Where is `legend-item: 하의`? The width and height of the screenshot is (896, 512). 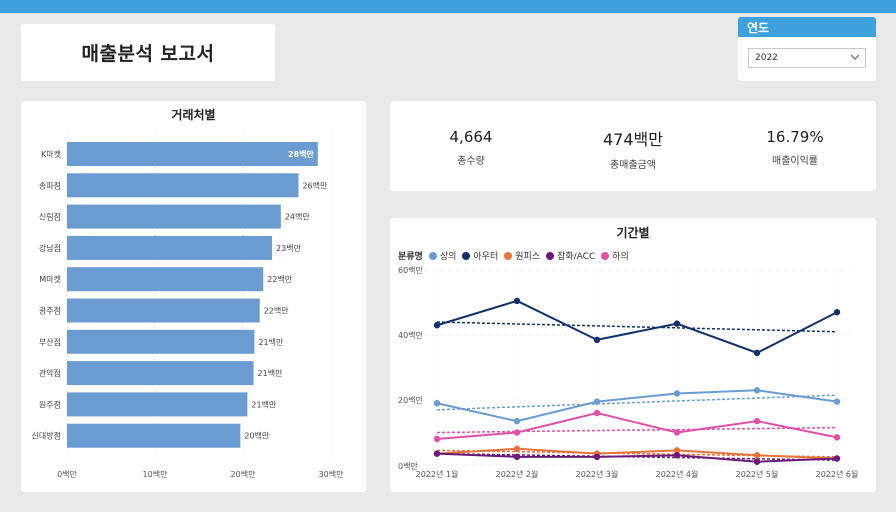 legend-item: 하의 is located at coordinates (615, 255).